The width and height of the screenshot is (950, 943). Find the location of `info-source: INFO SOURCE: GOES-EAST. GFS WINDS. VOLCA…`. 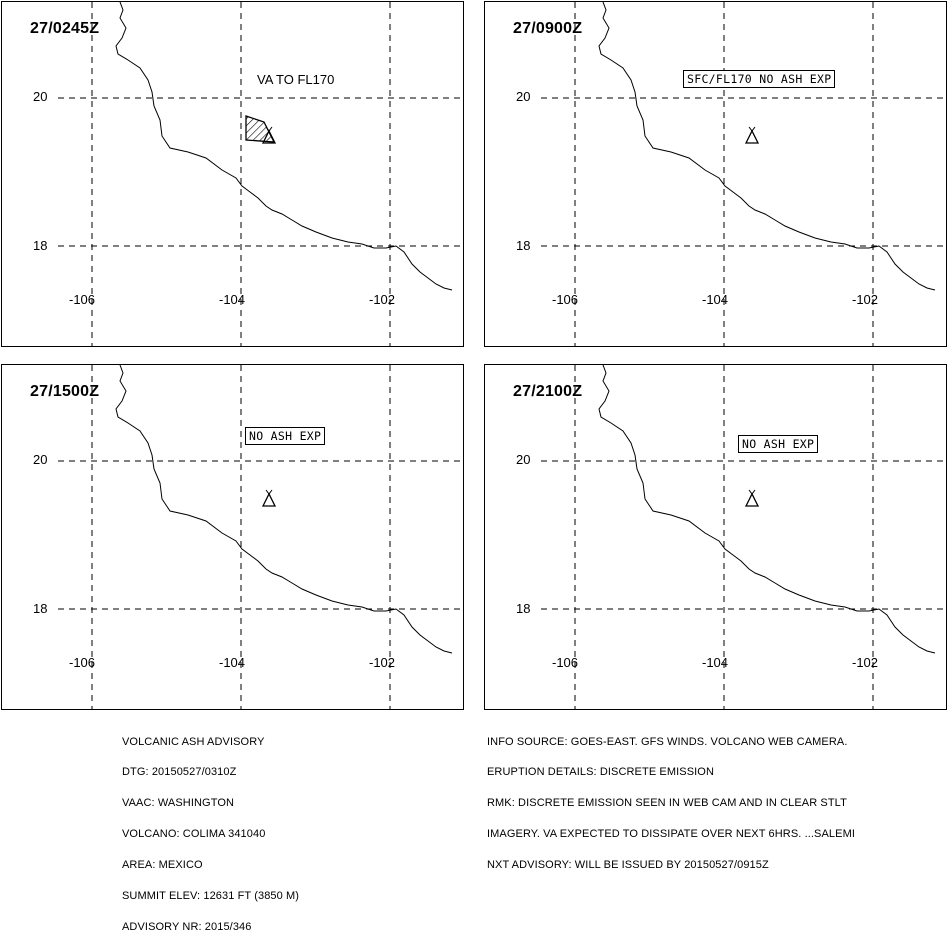

info-source: INFO SOURCE: GOES-EAST. GFS WINDS. VOLCA… is located at coordinates (667, 741).